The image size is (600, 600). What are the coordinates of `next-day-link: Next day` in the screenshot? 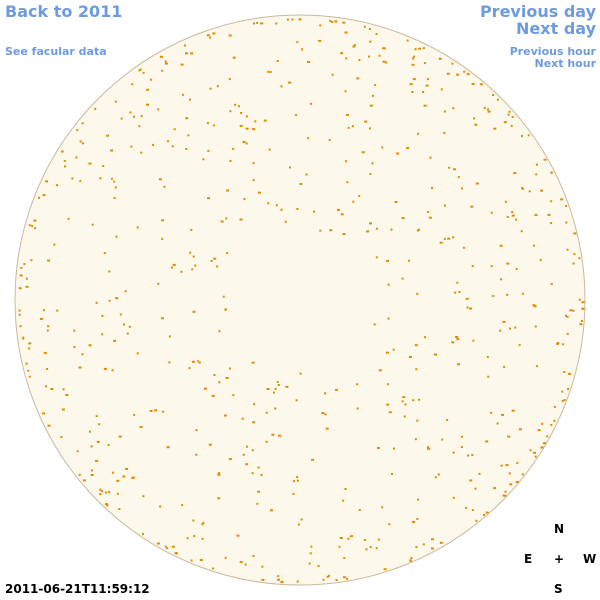 It's located at (556, 28).